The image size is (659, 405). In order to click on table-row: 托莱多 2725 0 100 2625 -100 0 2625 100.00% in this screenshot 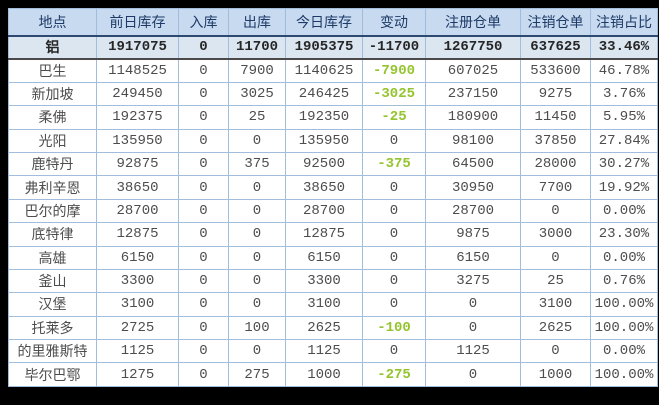, I will do `click(333, 328)`.